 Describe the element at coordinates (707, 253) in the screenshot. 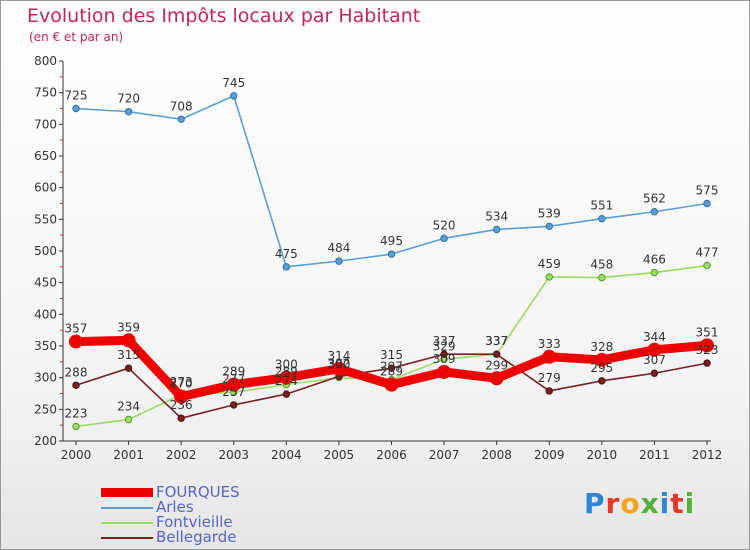

I see `data-label-fontvieille: 477` at that location.